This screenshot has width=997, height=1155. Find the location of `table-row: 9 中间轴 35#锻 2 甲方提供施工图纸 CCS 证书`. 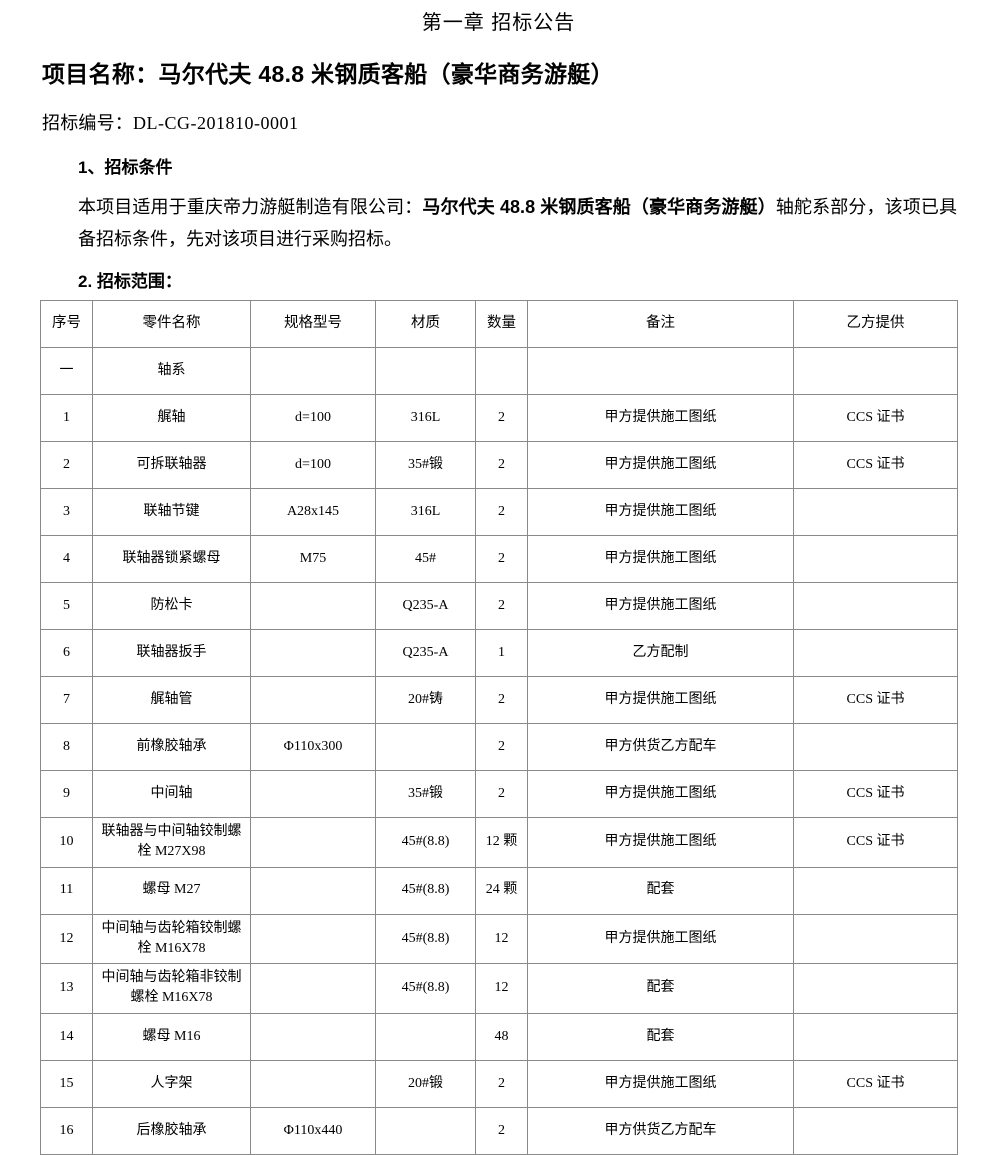

table-row: 9 中间轴 35#锻 2 甲方提供施工图纸 CCS 证书 is located at coordinates (499, 794).